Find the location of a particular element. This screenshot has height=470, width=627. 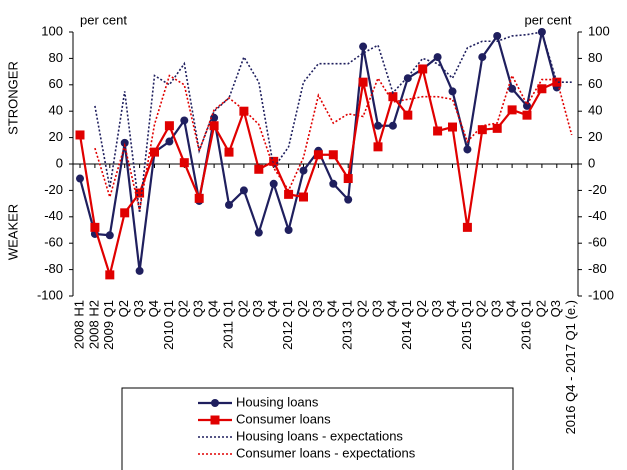

x-tick-label: 2016 Q1 is located at coordinates (525, 325).